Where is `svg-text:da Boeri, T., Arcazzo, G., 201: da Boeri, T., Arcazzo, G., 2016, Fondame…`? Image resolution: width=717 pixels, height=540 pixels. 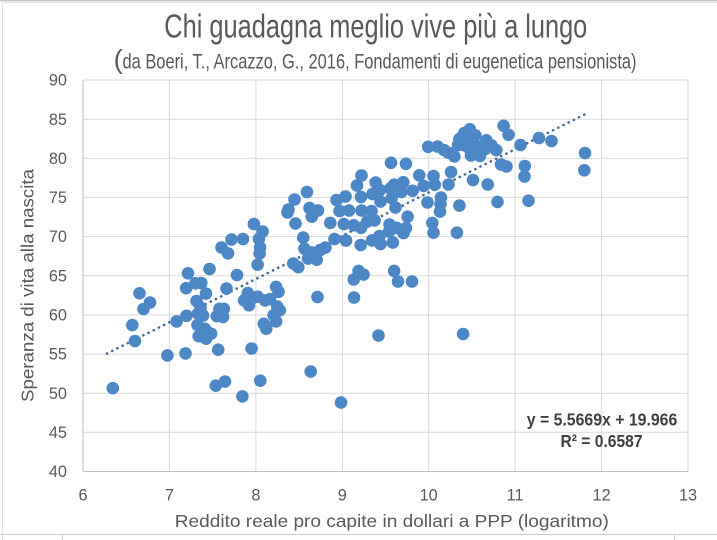
svg-text:da Boeri, T., Arcazzo, G., 201: da Boeri, T., Arcazzo, G., 2016, Fondame… is located at coordinates (380, 61).